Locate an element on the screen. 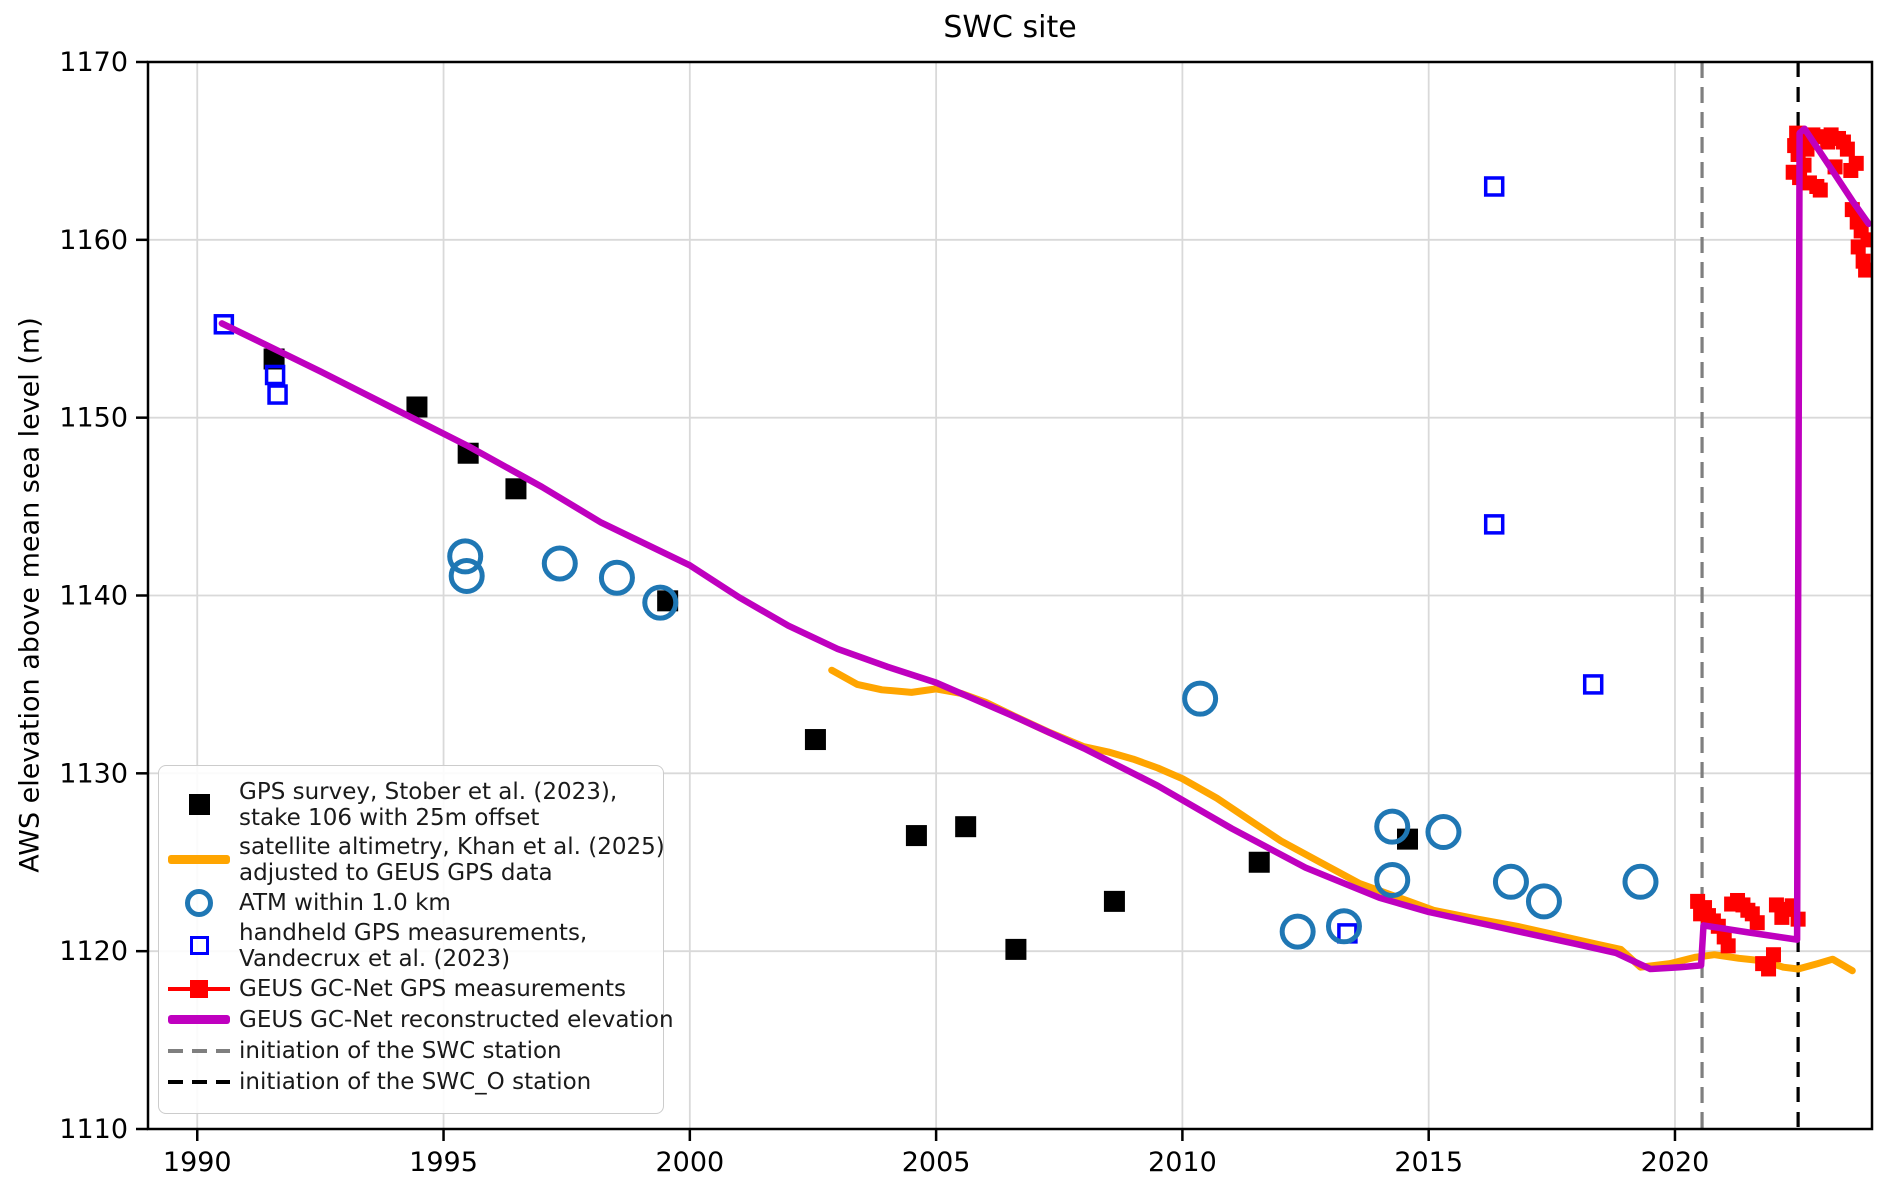 The width and height of the screenshot is (1892, 1190). legend-label-line: GPS survey, Stober et al. (2023), is located at coordinates (428, 791).